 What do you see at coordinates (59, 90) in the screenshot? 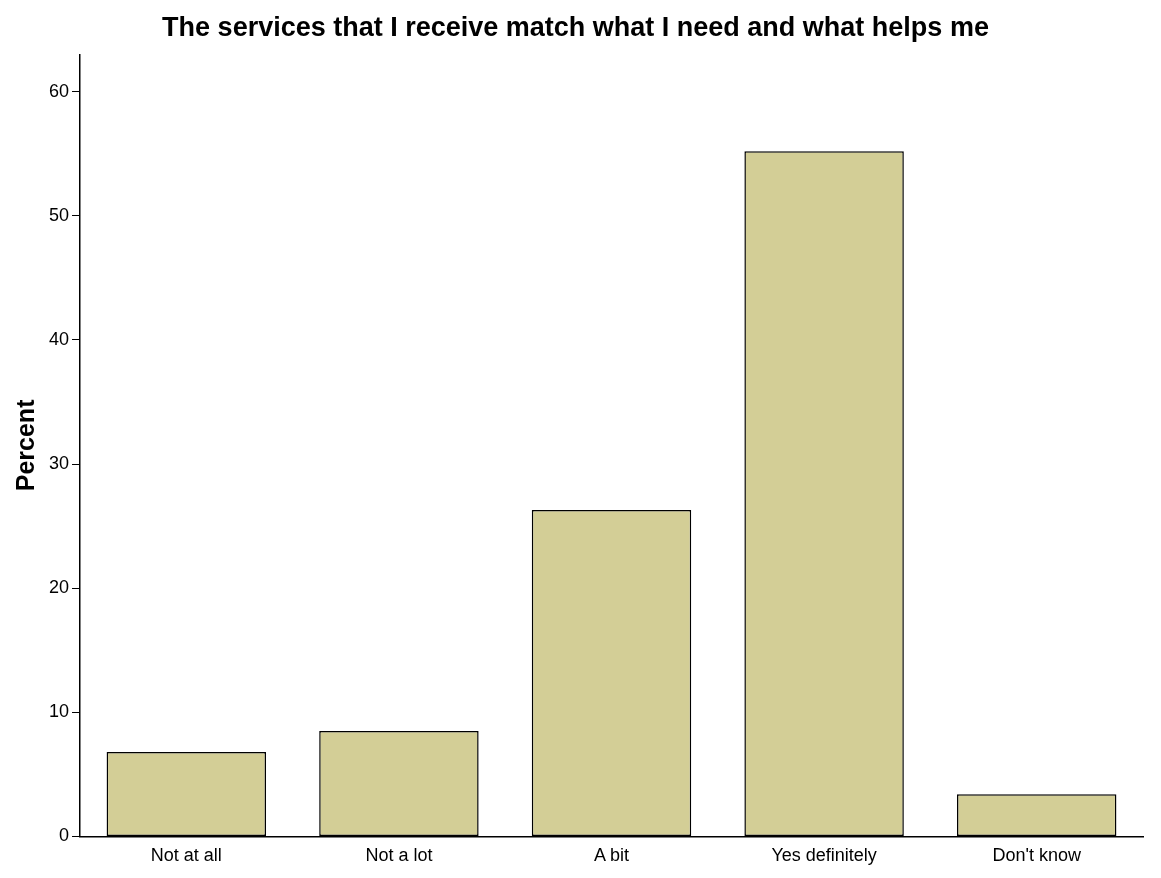
I see `y-tick-label: 60` at bounding box center [59, 90].